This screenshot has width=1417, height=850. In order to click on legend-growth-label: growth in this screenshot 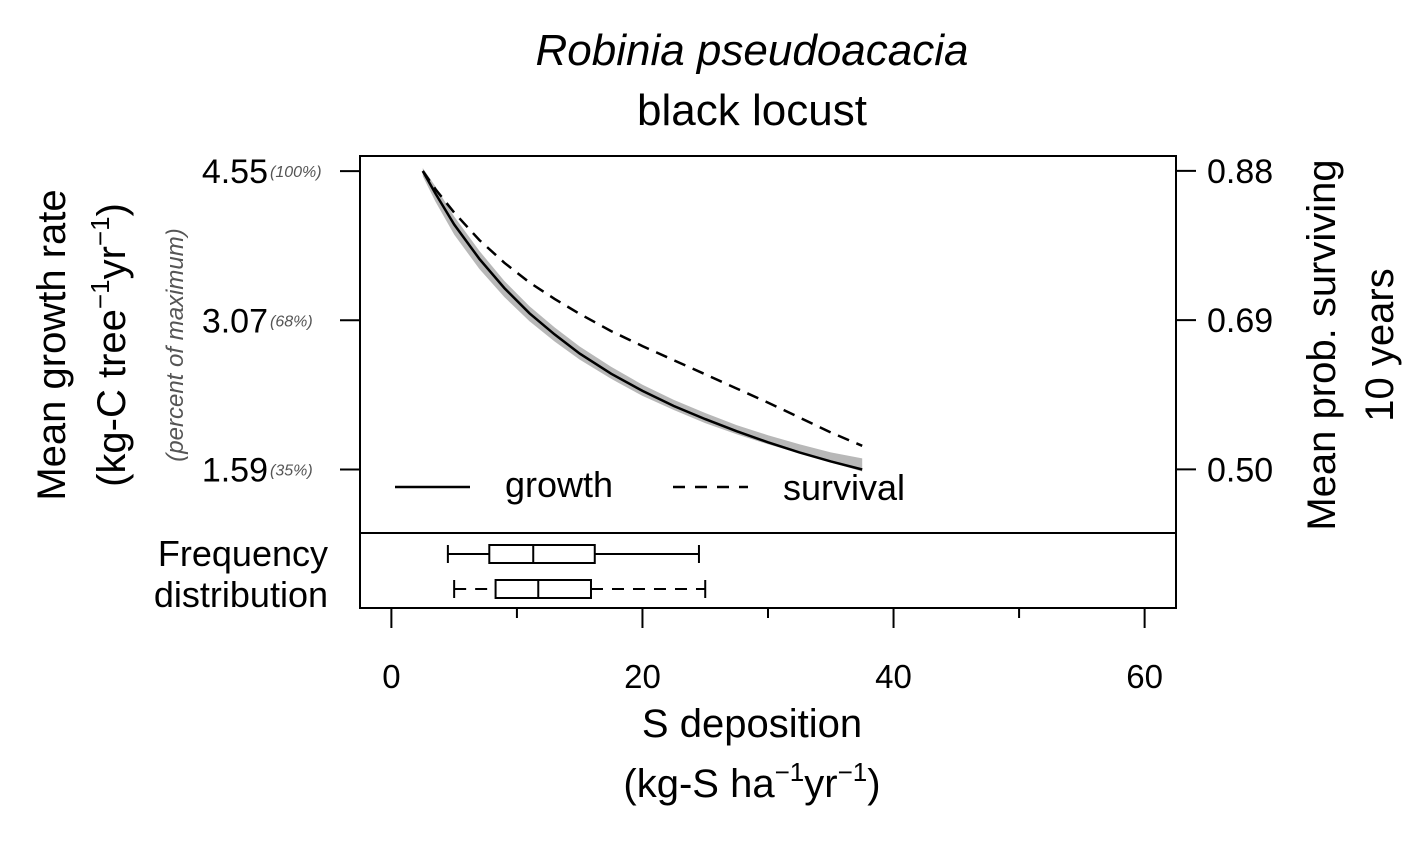, I will do `click(559, 484)`.